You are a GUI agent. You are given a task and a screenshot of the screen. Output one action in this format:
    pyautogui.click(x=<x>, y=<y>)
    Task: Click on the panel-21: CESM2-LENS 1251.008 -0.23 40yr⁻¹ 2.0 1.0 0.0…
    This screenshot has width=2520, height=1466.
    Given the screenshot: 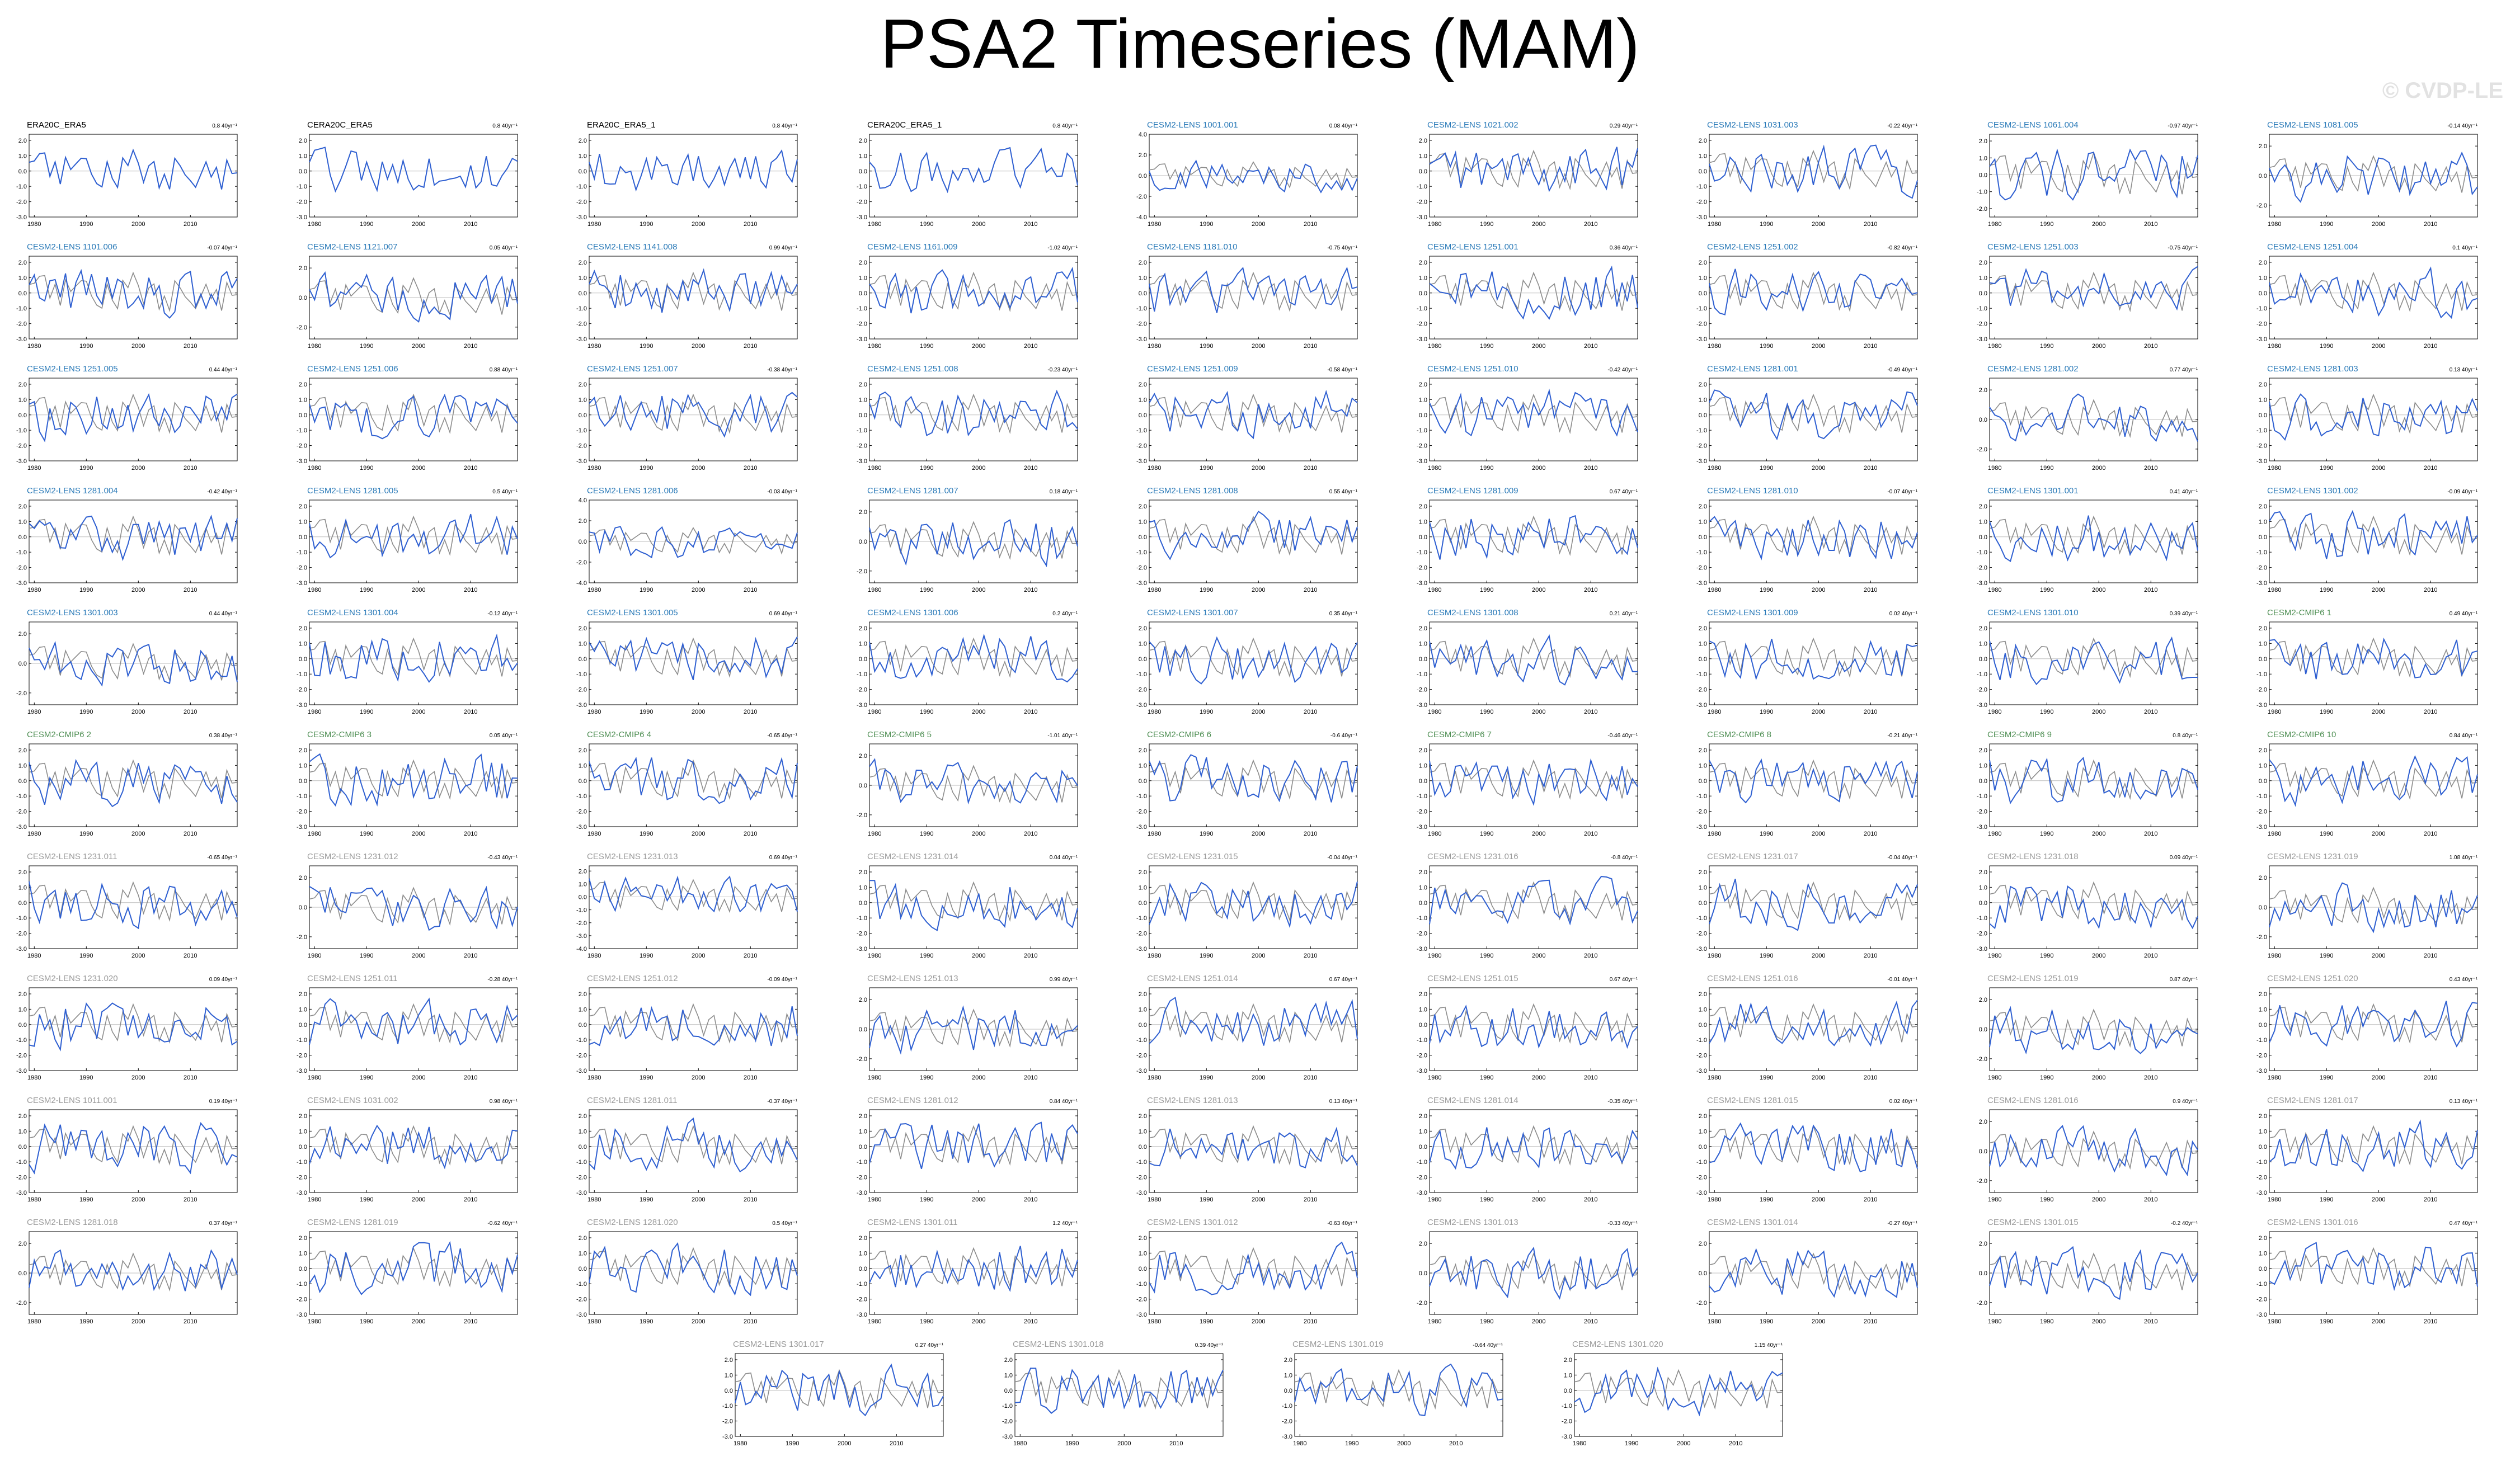 What is the action you would take?
    pyautogui.click(x=968, y=418)
    